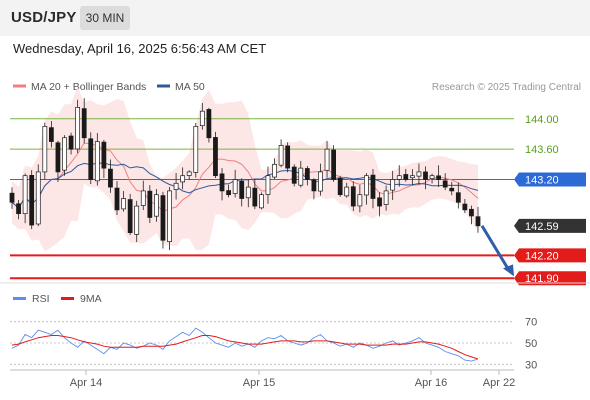  Describe the element at coordinates (41, 299) in the screenshot. I see `rsi-legend-label-0: RSI` at that location.